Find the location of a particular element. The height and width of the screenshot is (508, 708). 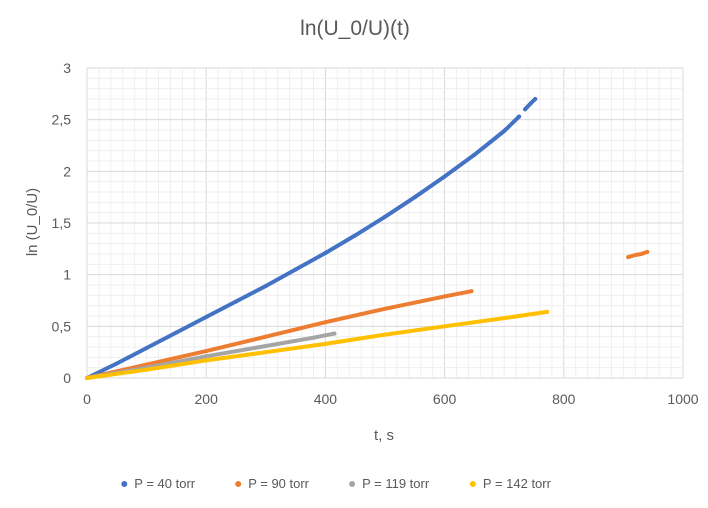

y-axis-ticks: 0 0,5 1 1,5 2 2,5 3 is located at coordinates (62, 223).